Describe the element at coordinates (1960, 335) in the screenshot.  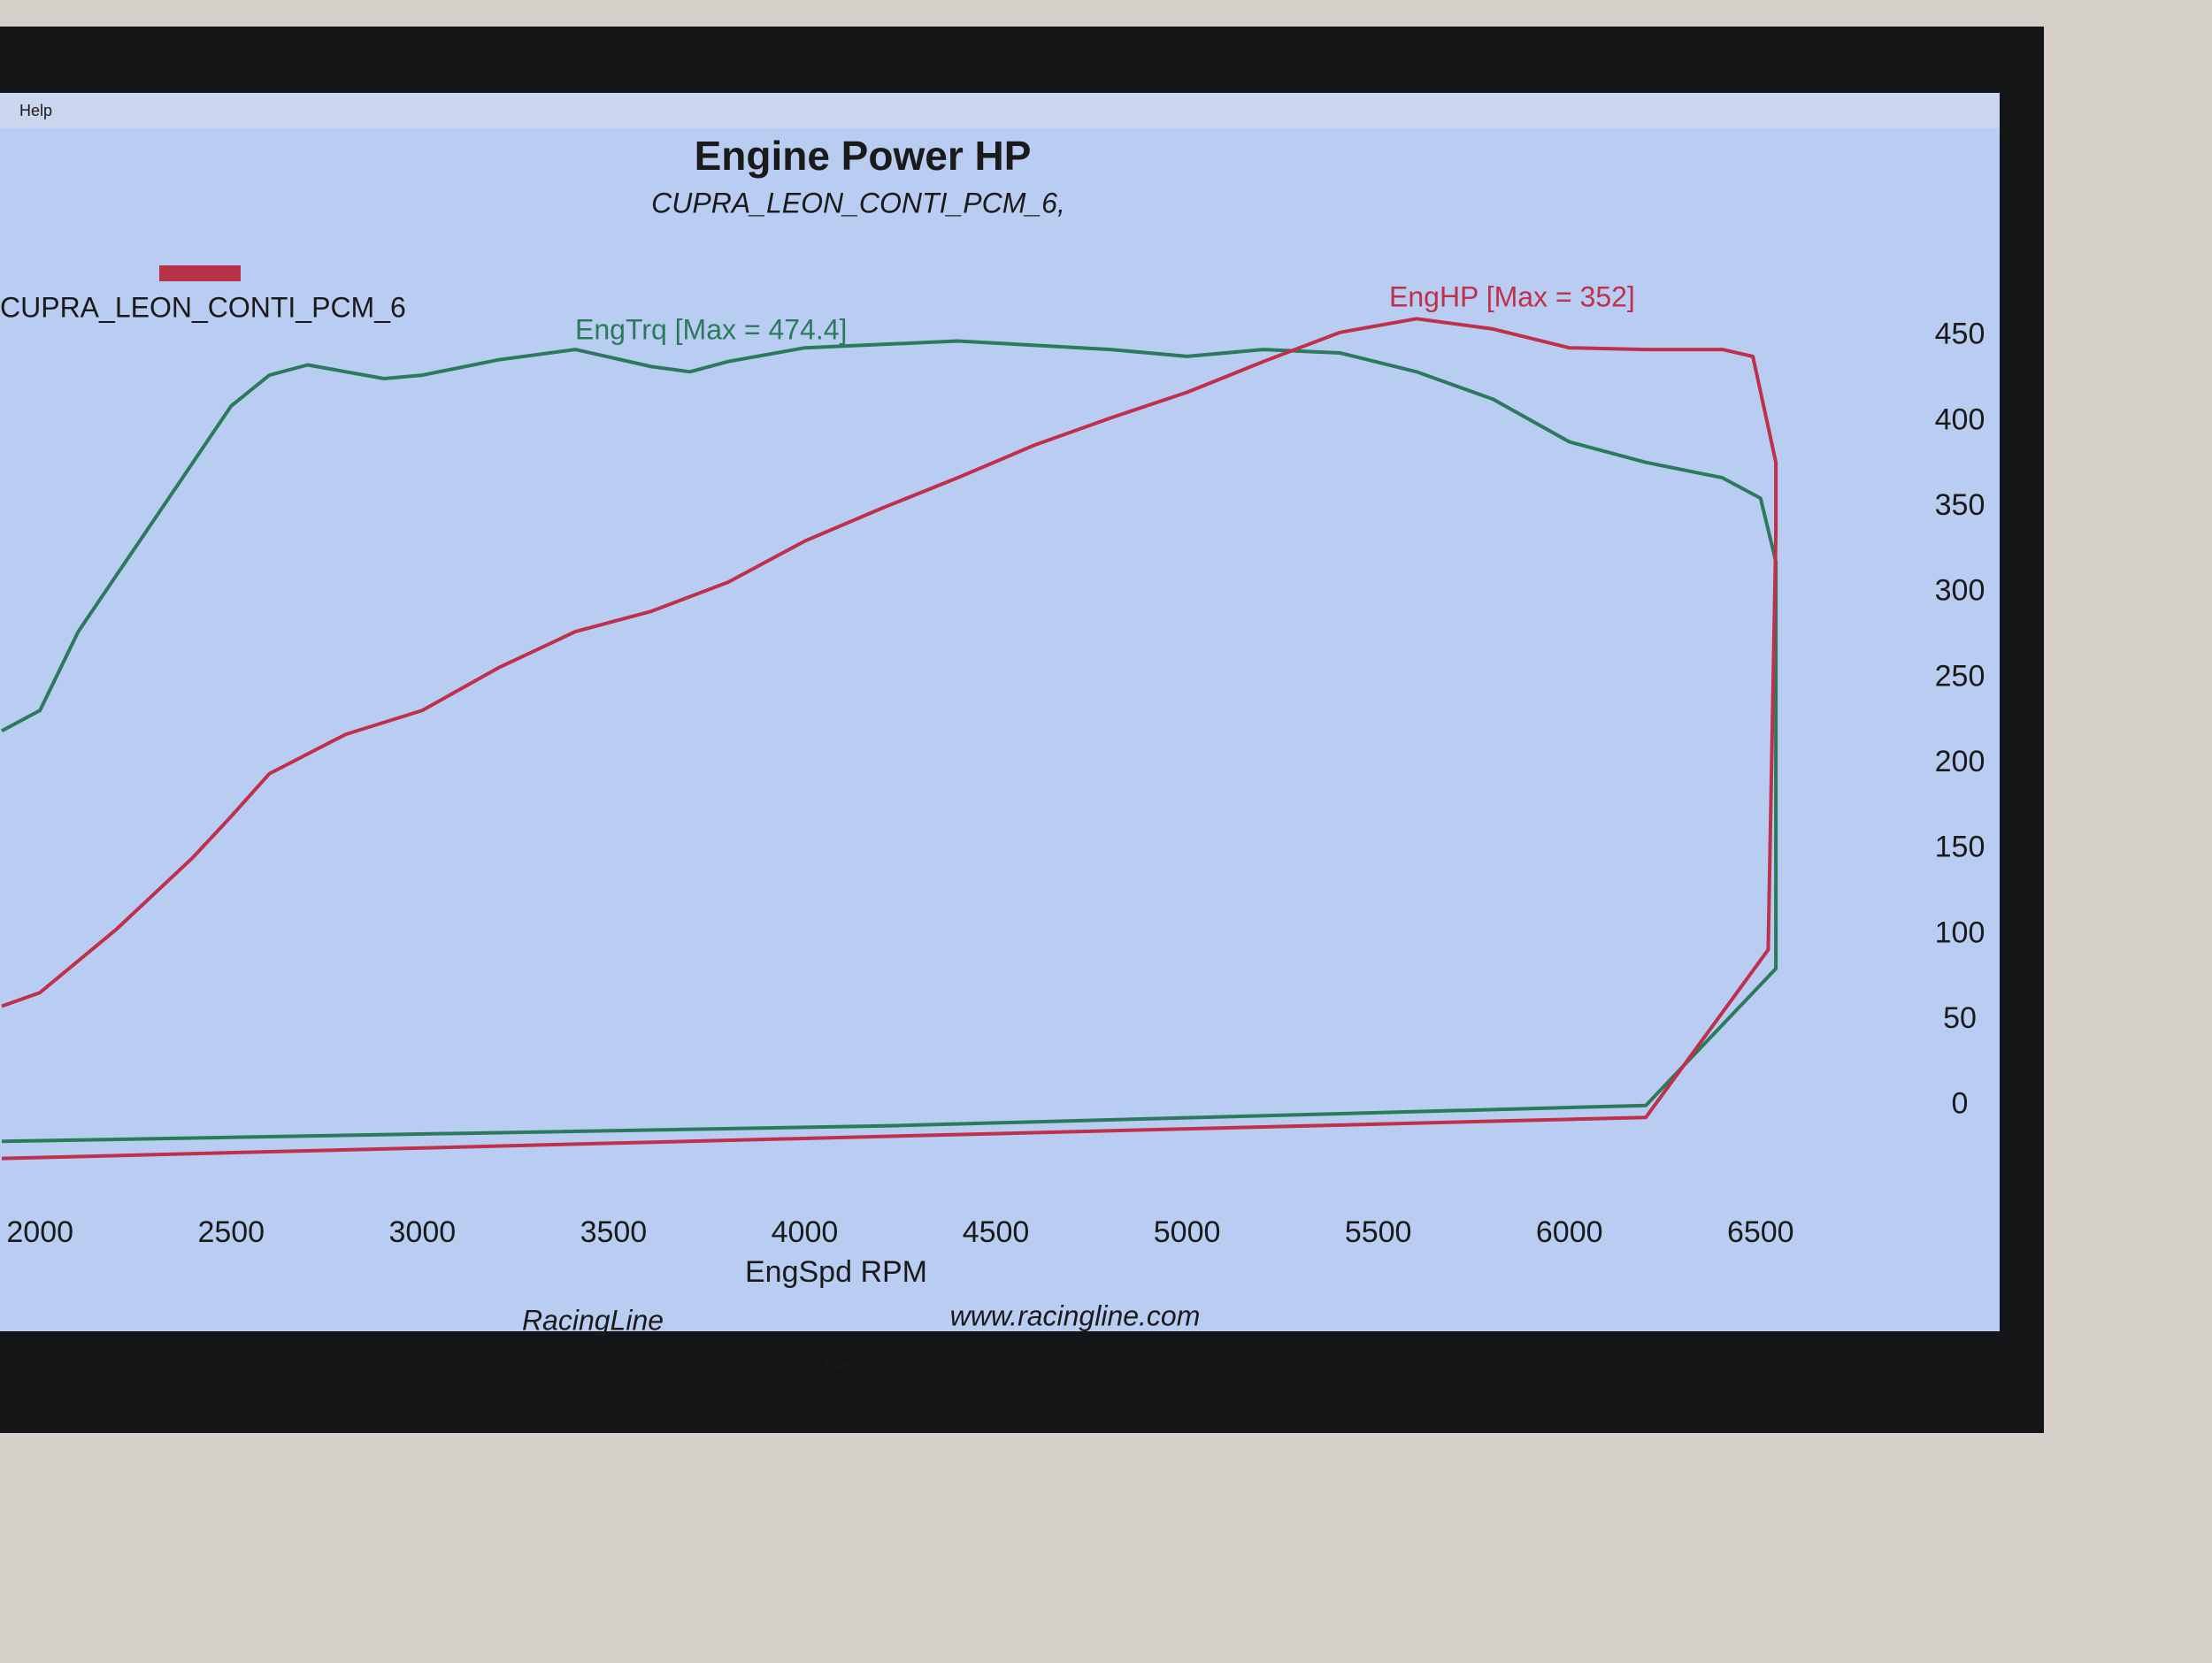
I see `y-tick-label: 450` at that location.